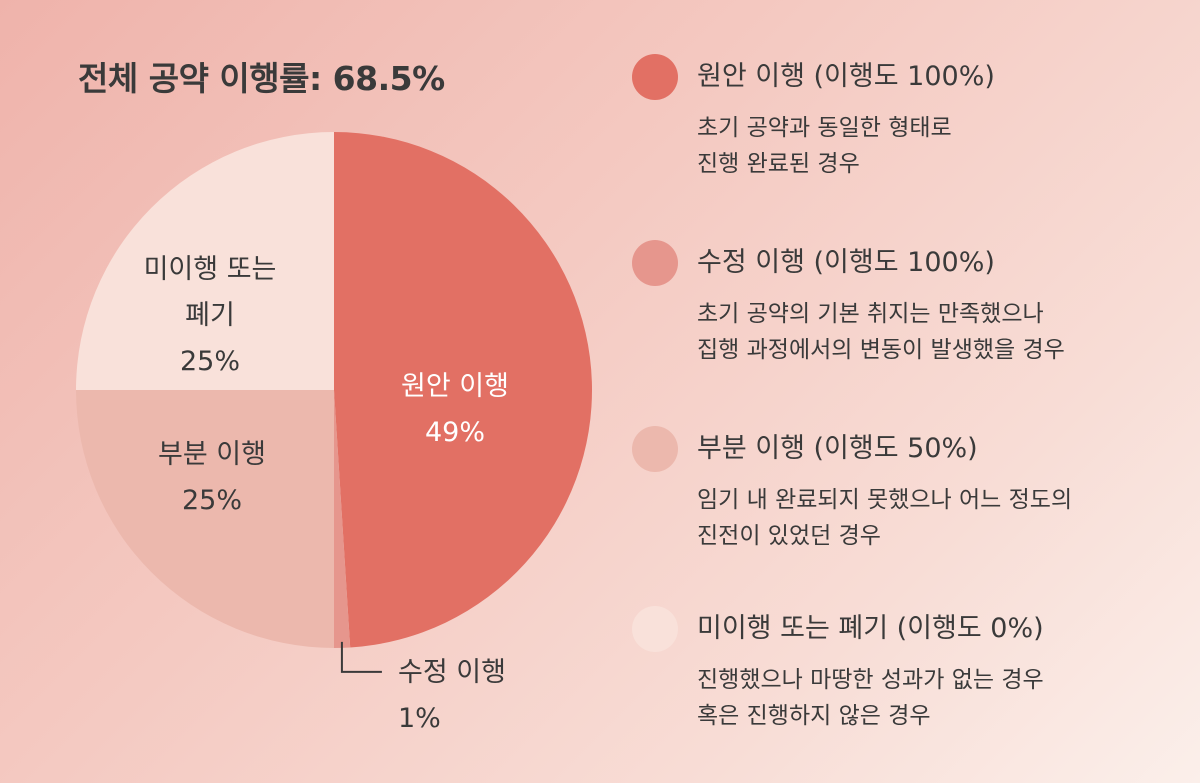 Image resolution: width=1200 pixels, height=783 pixels. What do you see at coordinates (870, 628) in the screenshot?
I see `legend-title-unfulfilled: 미이행 또는 폐기 (이행도 0%)` at bounding box center [870, 628].